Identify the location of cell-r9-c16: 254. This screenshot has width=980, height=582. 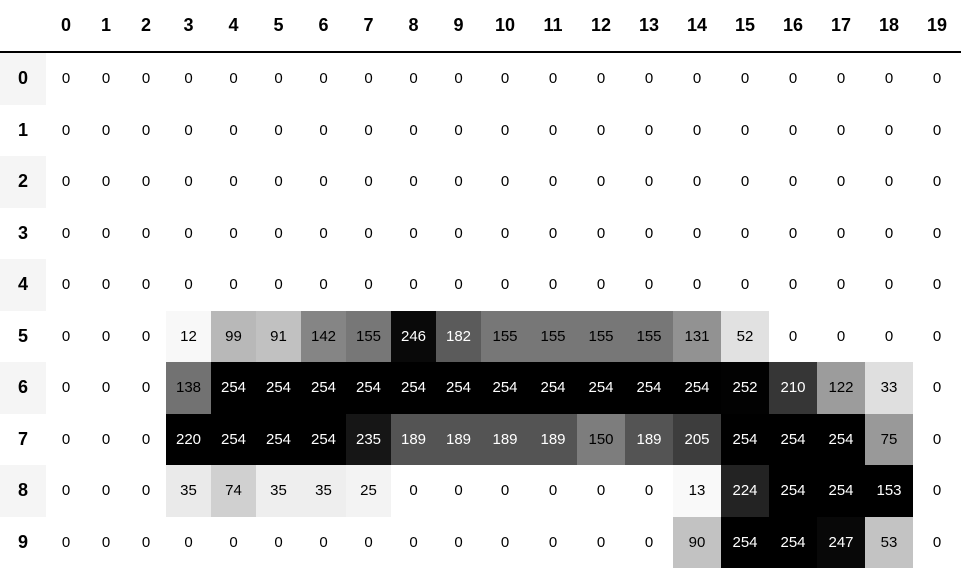
(793, 542).